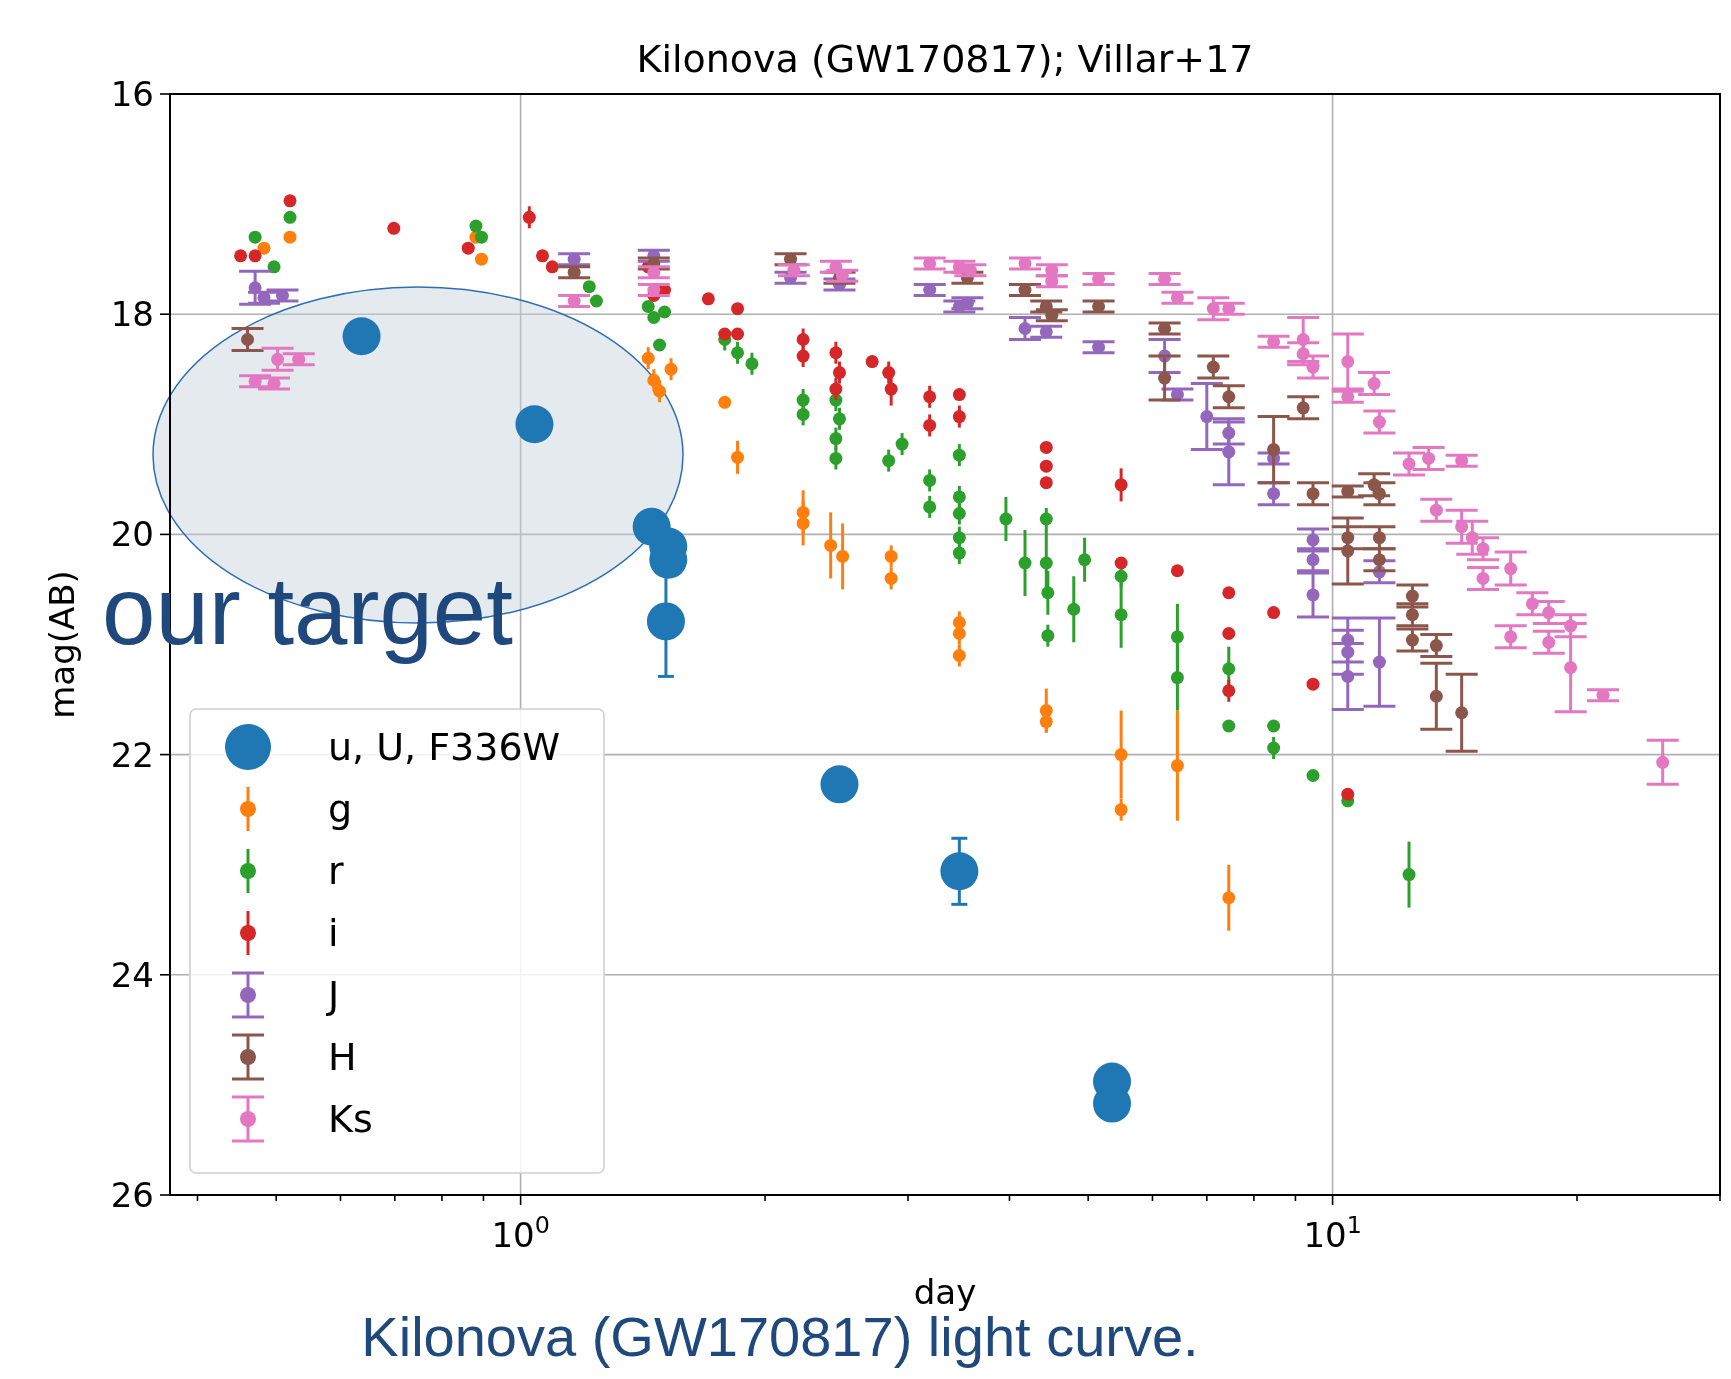 This screenshot has width=1731, height=1379. What do you see at coordinates (132, 974) in the screenshot?
I see `y-tick-label: 24` at bounding box center [132, 974].